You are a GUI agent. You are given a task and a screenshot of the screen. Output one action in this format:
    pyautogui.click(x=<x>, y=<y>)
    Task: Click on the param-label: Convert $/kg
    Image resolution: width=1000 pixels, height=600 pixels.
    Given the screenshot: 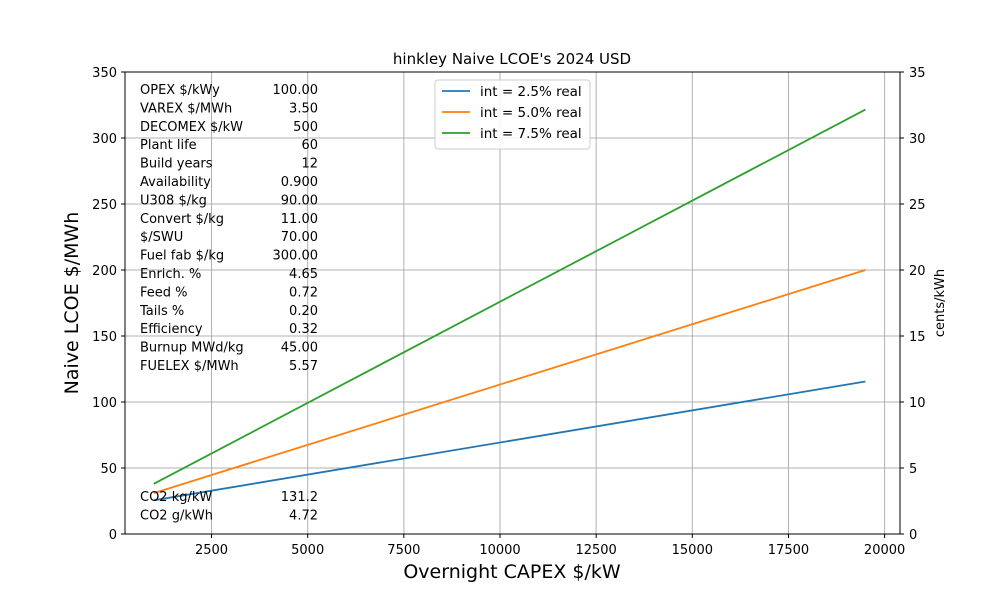 What is the action you would take?
    pyautogui.click(x=182, y=219)
    